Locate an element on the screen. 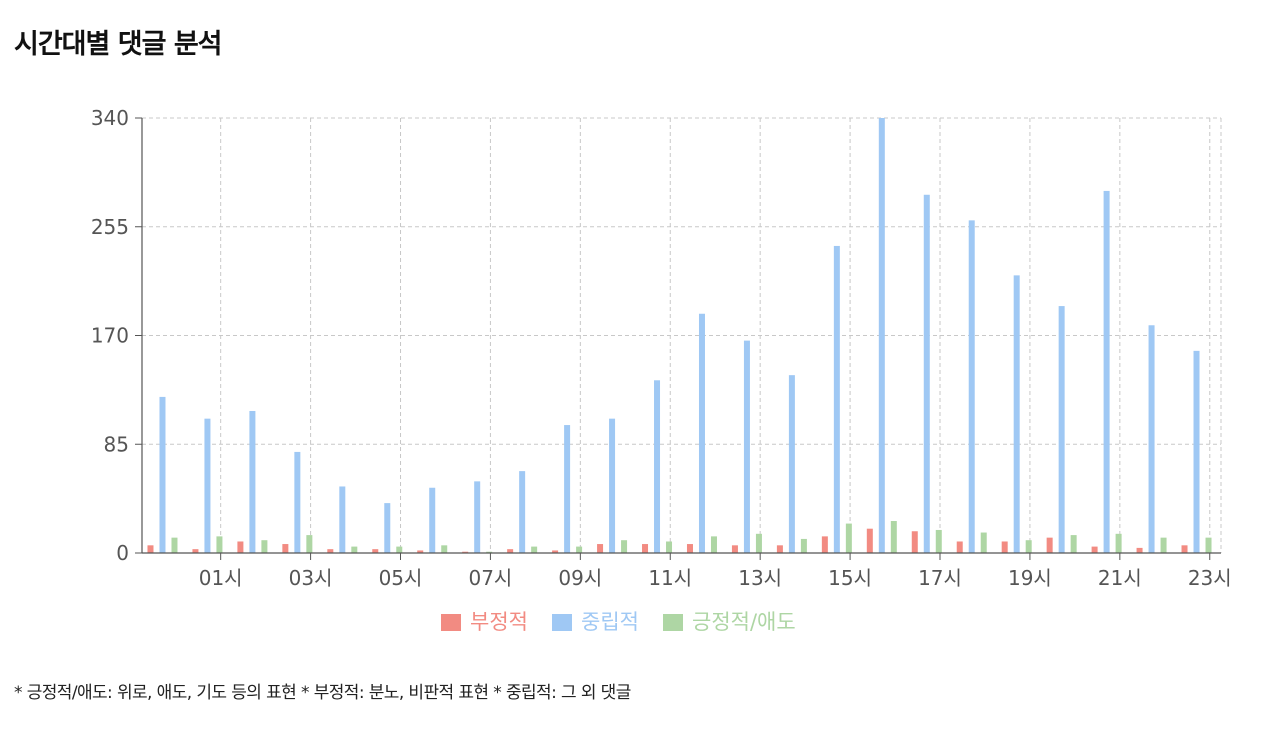 The width and height of the screenshot is (1280, 738). x-tick-label: 21시 is located at coordinates (1120, 578).